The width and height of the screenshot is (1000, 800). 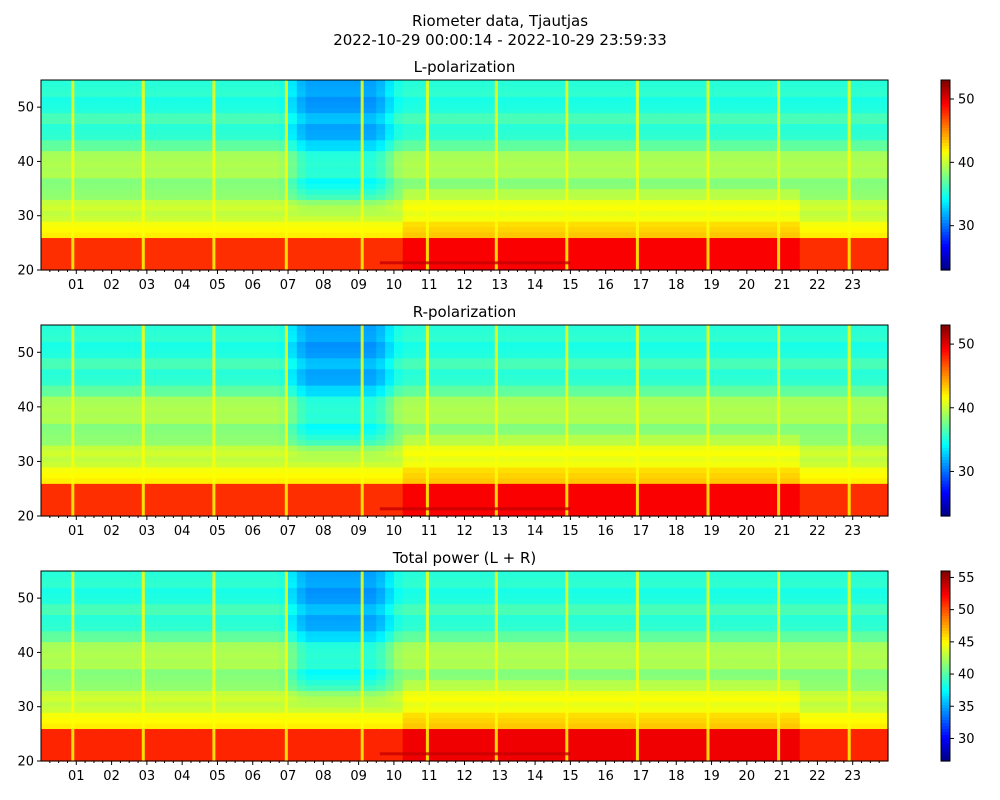 I want to click on heatmap-stripe, so click(x=779, y=175).